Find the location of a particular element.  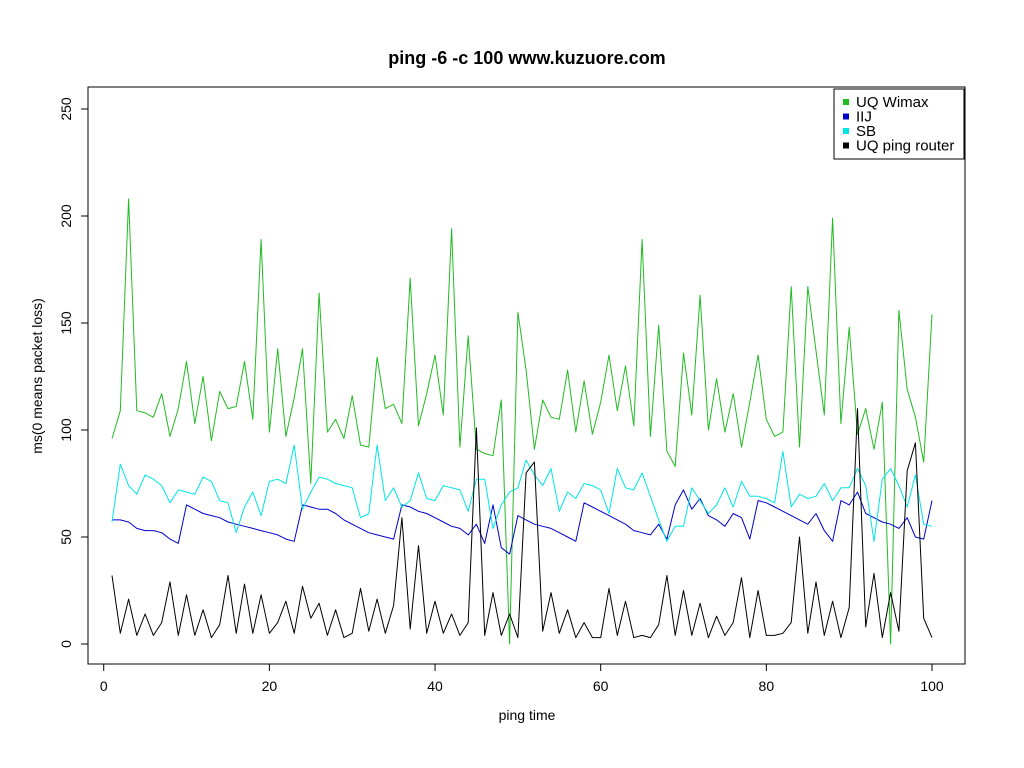

y-tick-label: 200 is located at coordinates (66, 216).